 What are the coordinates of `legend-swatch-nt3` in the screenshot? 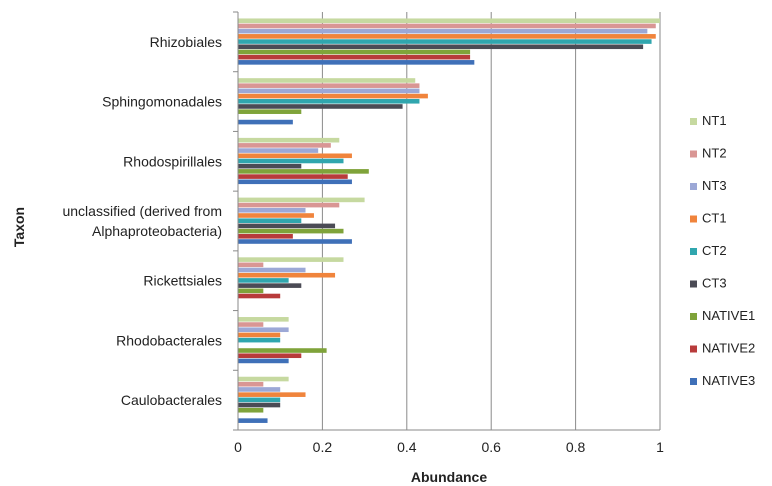 It's located at (693, 186).